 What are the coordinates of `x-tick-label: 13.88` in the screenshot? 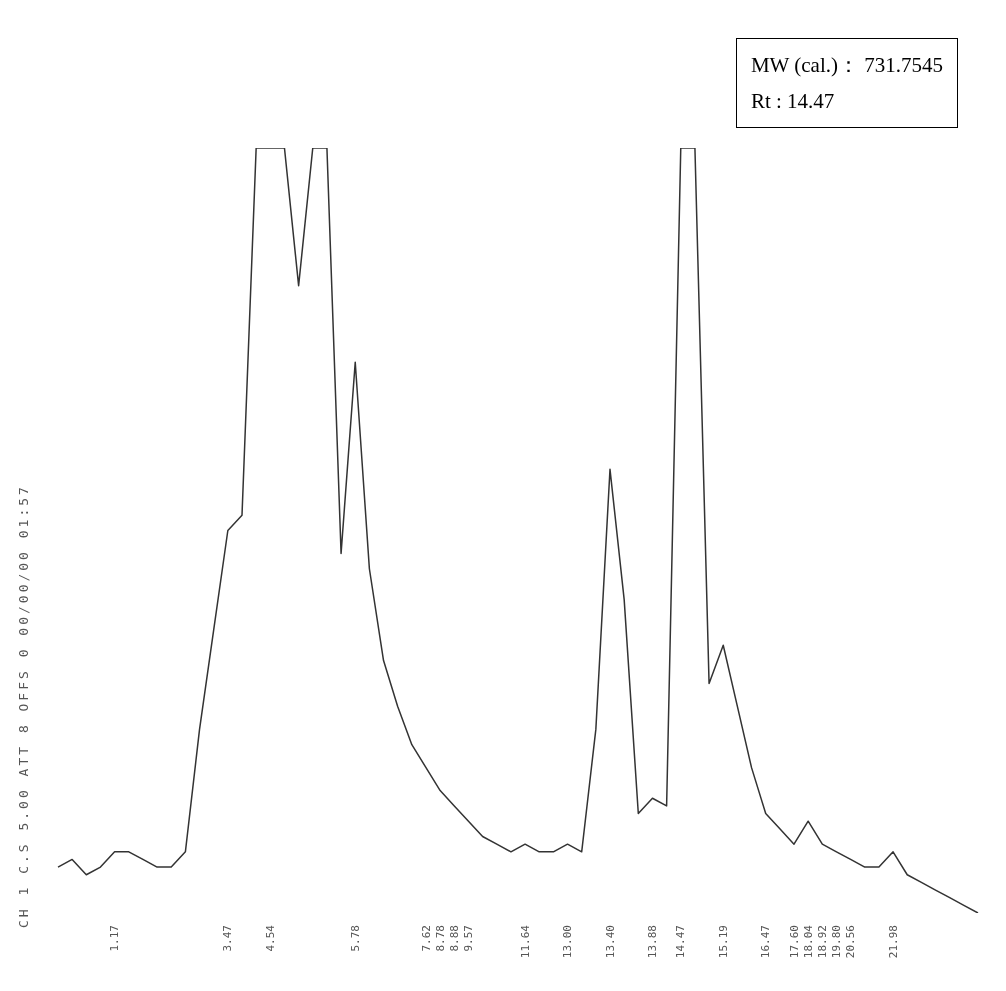 It's located at (652, 942).